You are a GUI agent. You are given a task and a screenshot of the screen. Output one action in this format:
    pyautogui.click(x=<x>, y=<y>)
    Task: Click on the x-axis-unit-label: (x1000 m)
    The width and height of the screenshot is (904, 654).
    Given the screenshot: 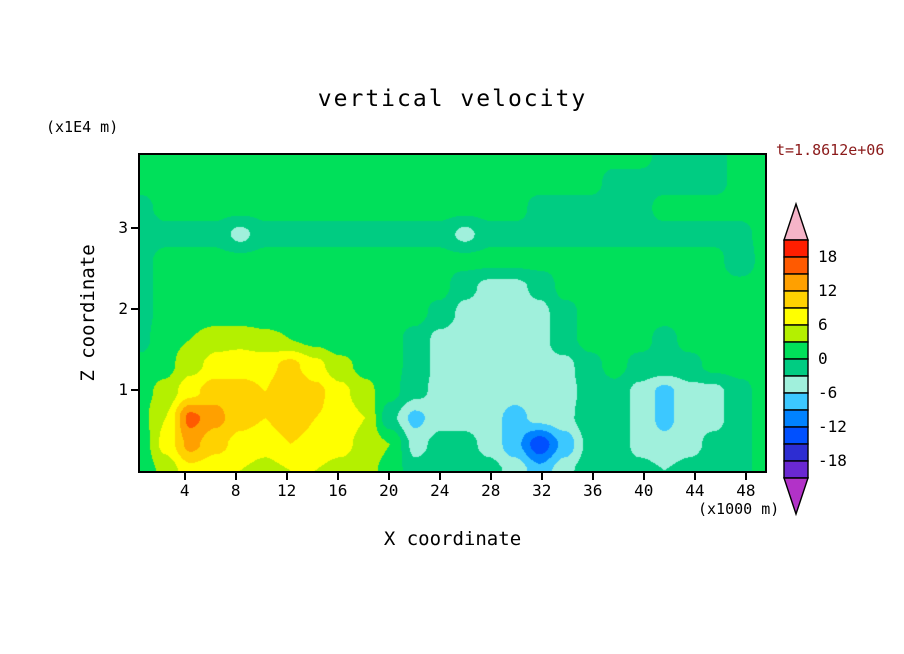 What is the action you would take?
    pyautogui.click(x=739, y=509)
    